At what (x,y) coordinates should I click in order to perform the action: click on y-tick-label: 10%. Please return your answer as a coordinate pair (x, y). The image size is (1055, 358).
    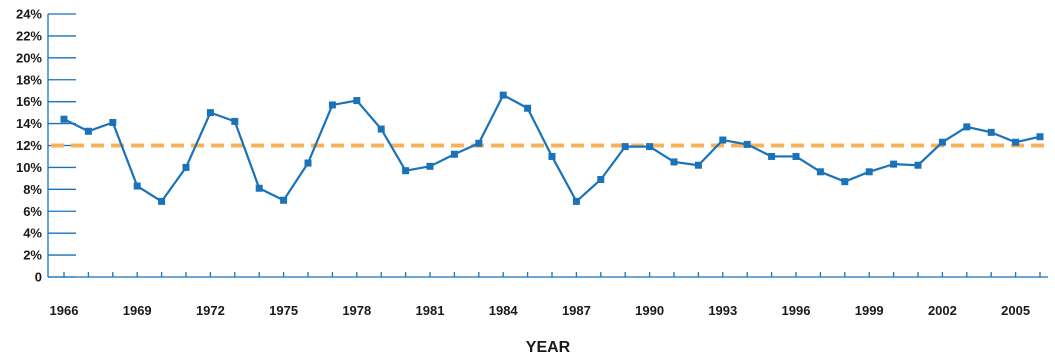
    Looking at the image, I should click on (29, 167).